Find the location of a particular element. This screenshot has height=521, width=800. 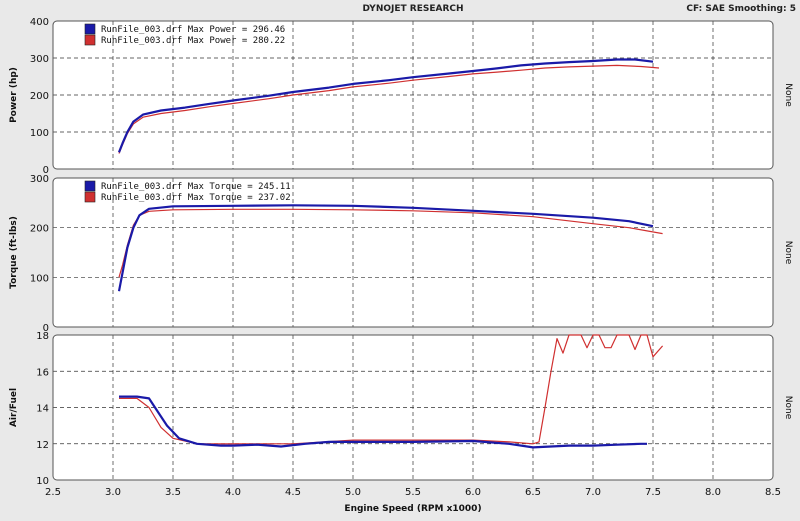

legend-entry: RunFile_003.drf Max Power = 296.46 is located at coordinates (193, 30).